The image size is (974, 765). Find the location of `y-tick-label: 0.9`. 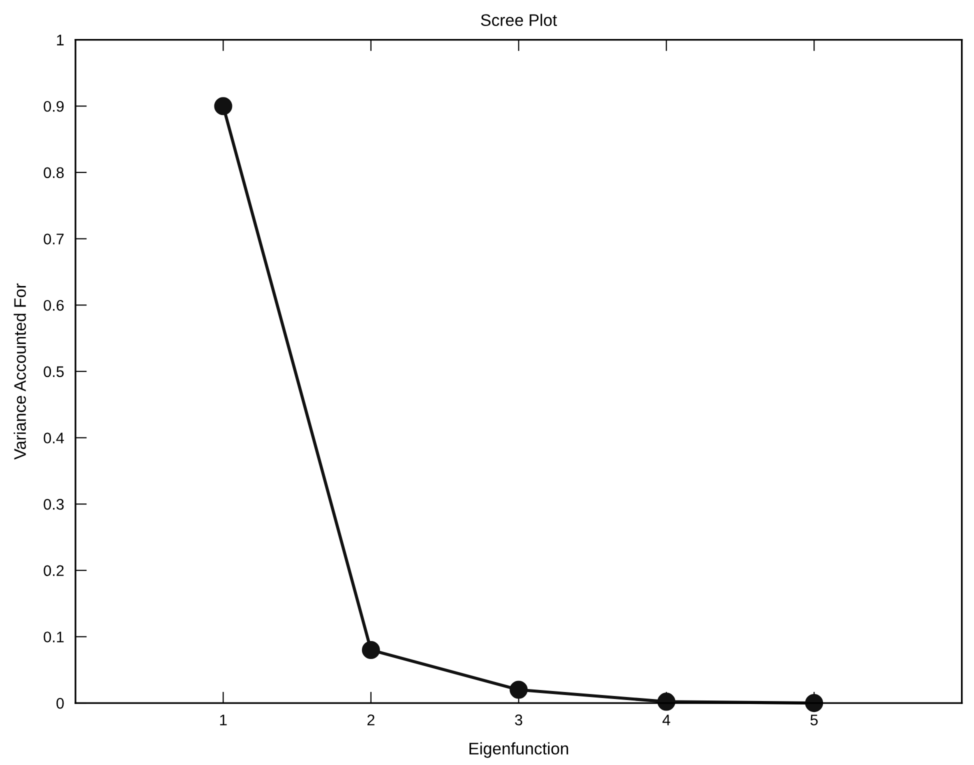

y-tick-label: 0.9 is located at coordinates (54, 106).